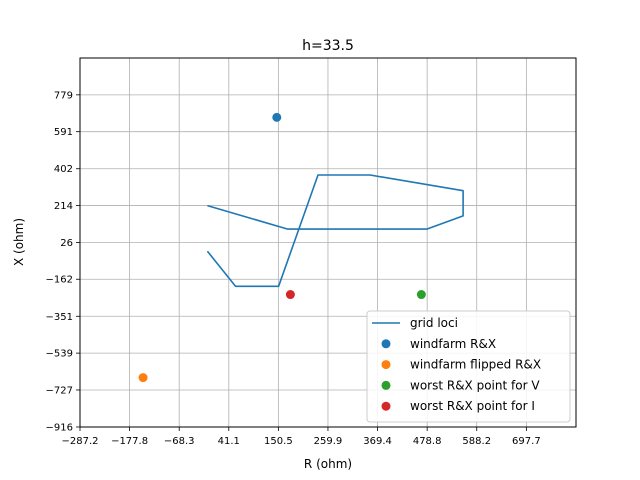 The image size is (640, 480). Describe the element at coordinates (328, 46) in the screenshot. I see `chart-title: h=33.5` at that location.